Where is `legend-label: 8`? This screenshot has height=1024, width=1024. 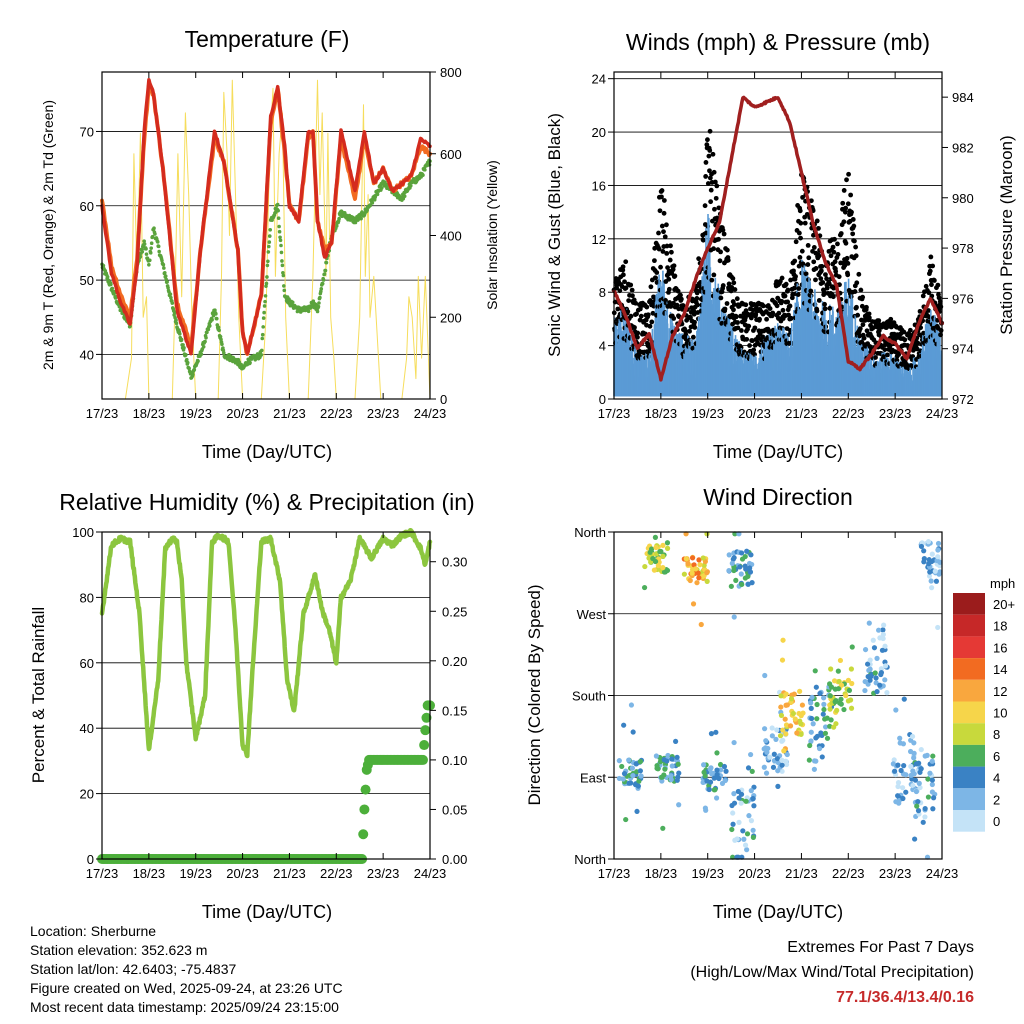 legend-label: 8 is located at coordinates (996, 734).